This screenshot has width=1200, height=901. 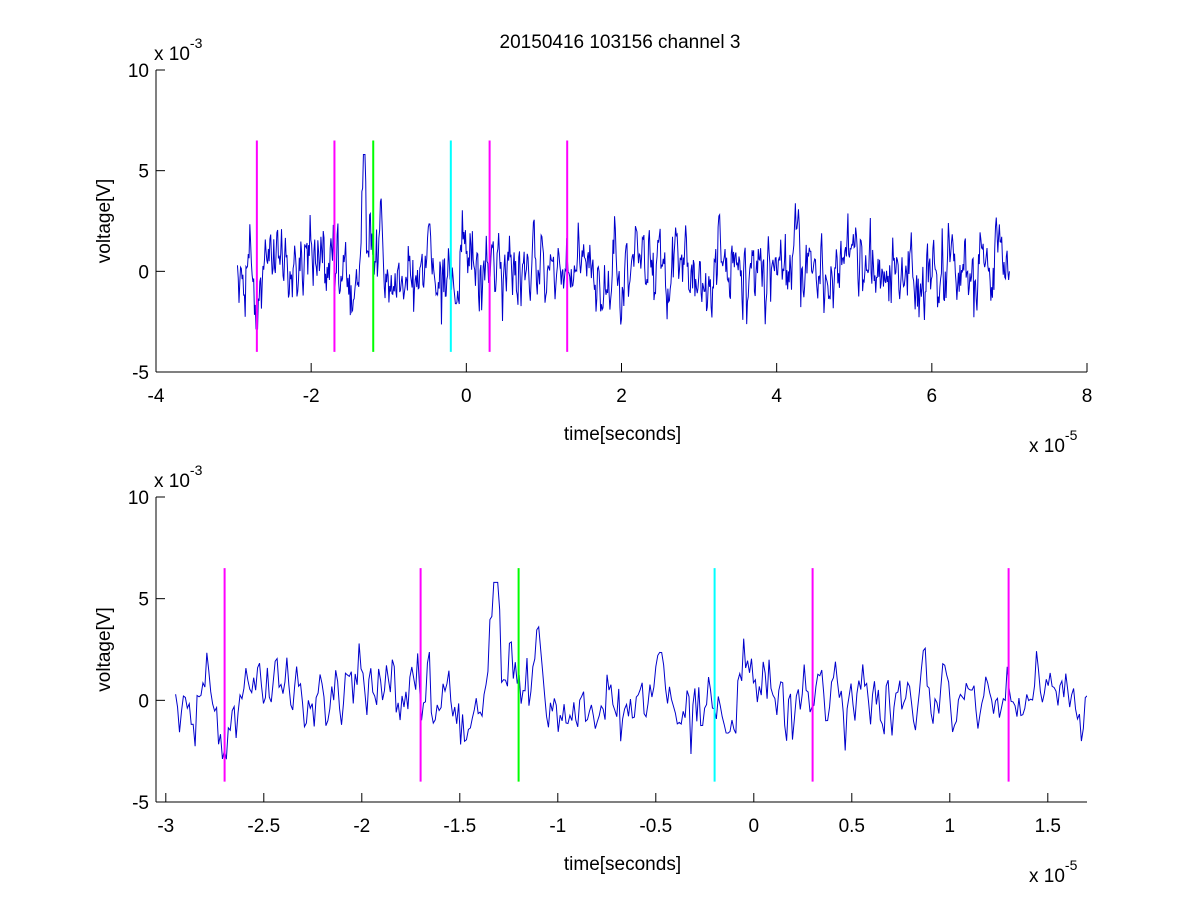 I want to click on x-tick-label: 2, so click(x=621, y=396).